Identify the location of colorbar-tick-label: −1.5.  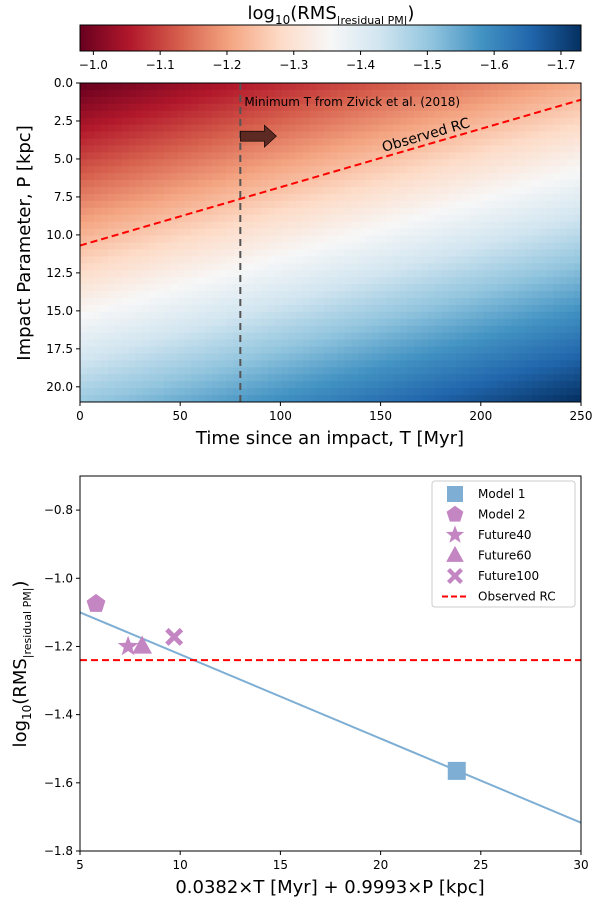
(427, 65).